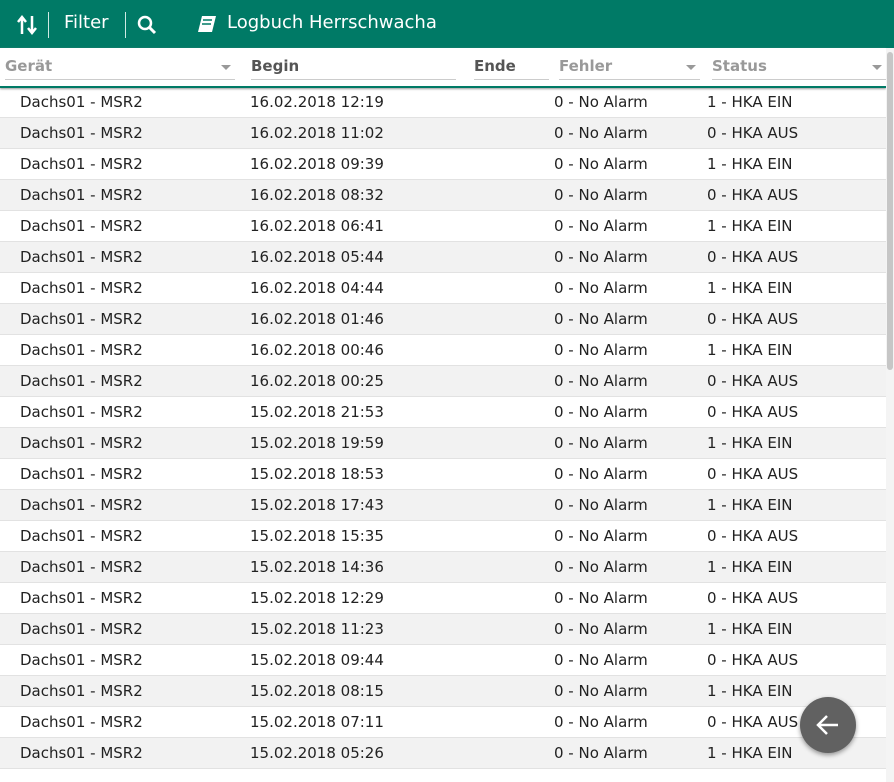 The image size is (894, 782). What do you see at coordinates (317, 381) in the screenshot?
I see `table-cell: 16.02.2018 00:25` at bounding box center [317, 381].